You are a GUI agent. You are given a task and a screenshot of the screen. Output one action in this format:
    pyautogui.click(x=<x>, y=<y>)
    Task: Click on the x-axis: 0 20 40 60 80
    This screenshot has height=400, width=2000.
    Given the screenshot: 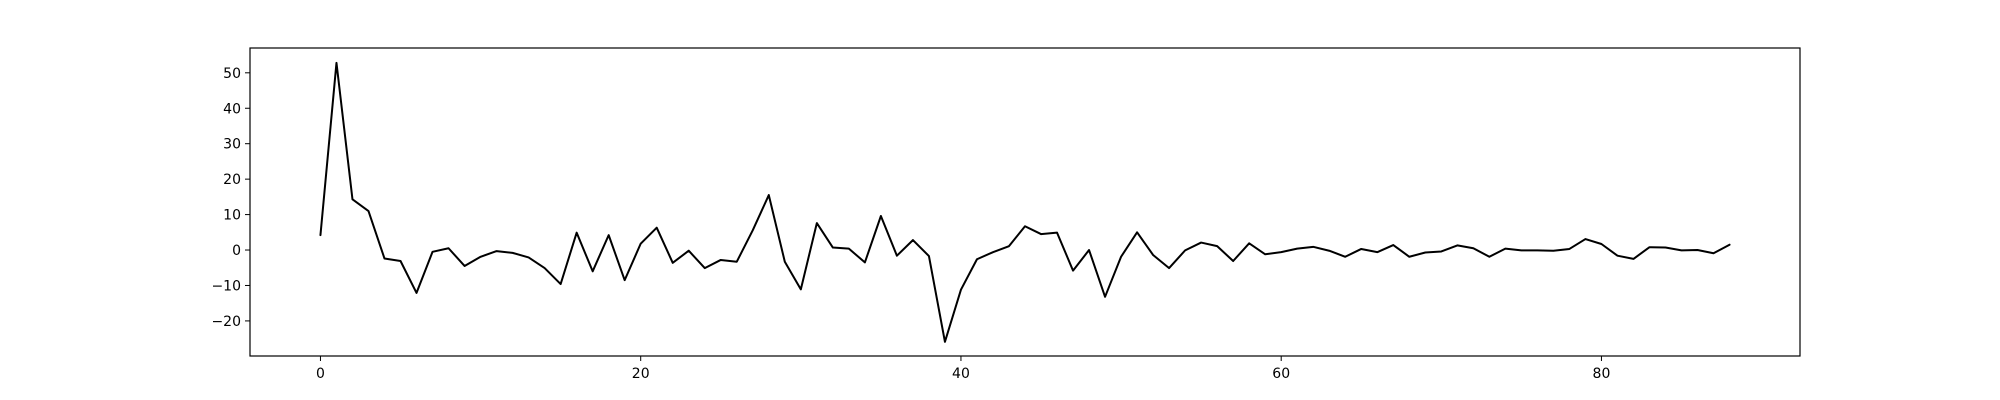 What is the action you would take?
    pyautogui.click(x=963, y=369)
    